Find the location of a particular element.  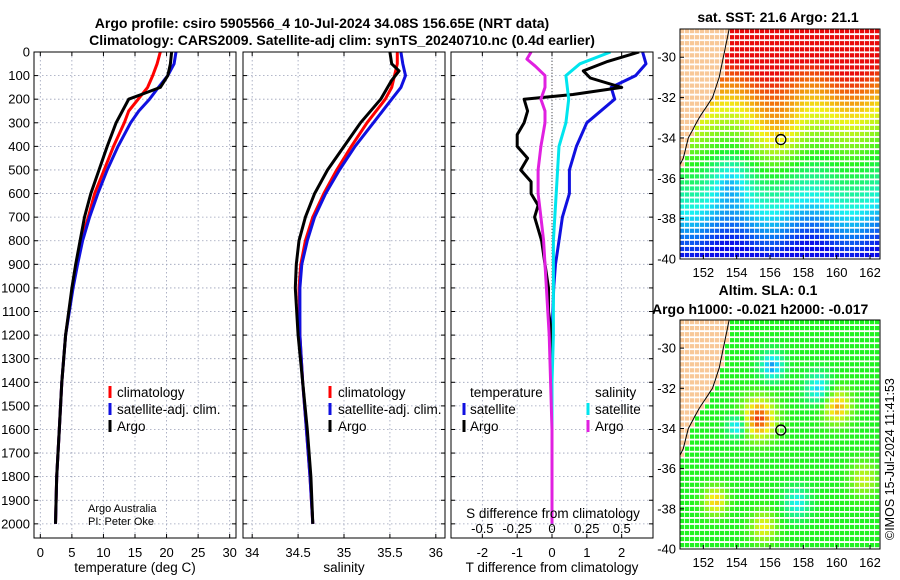

s-tick-label: 0.25 is located at coordinates (586, 528).